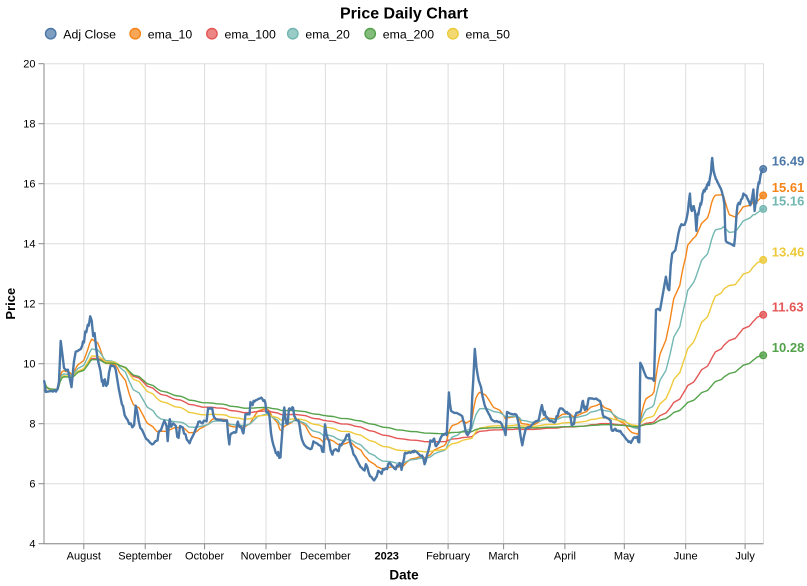  I want to click on svg-text: 11.63, so click(788, 306).